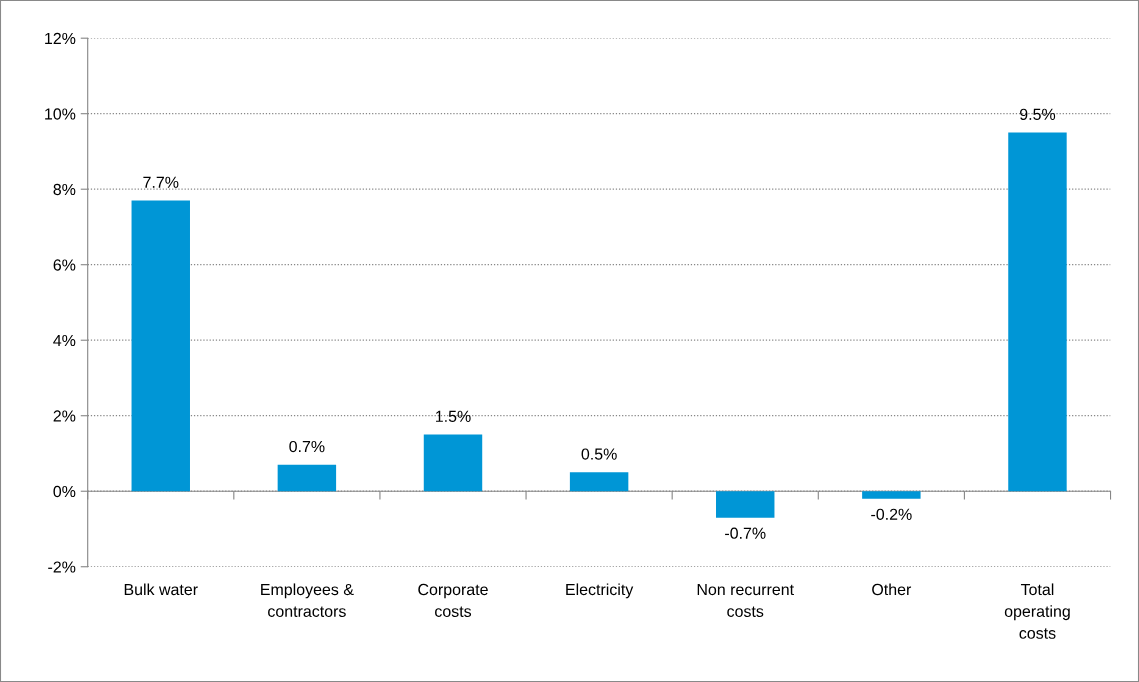 The width and height of the screenshot is (1139, 682). Describe the element at coordinates (307, 446) in the screenshot. I see `data-label: 0.7%` at that location.